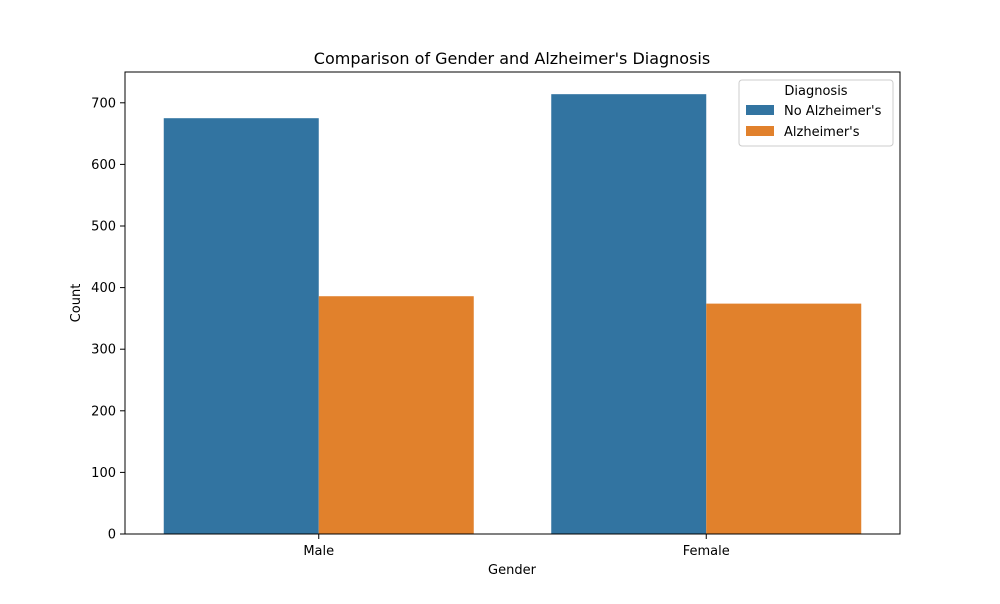 The width and height of the screenshot is (1000, 604). I want to click on y-tick-label: 300, so click(103, 350).